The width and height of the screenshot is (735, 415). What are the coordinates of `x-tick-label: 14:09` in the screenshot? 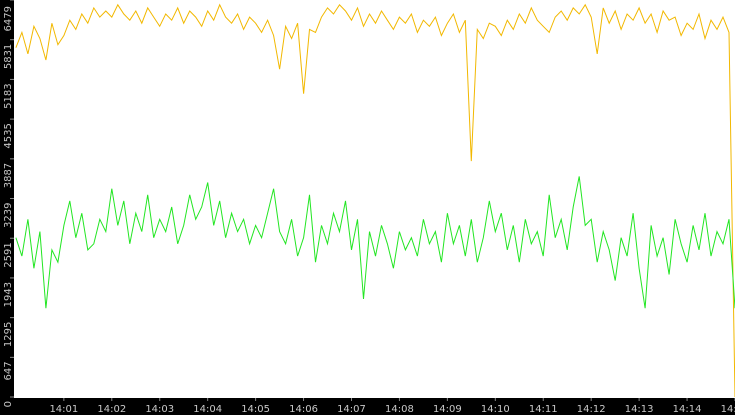 It's located at (447, 409).